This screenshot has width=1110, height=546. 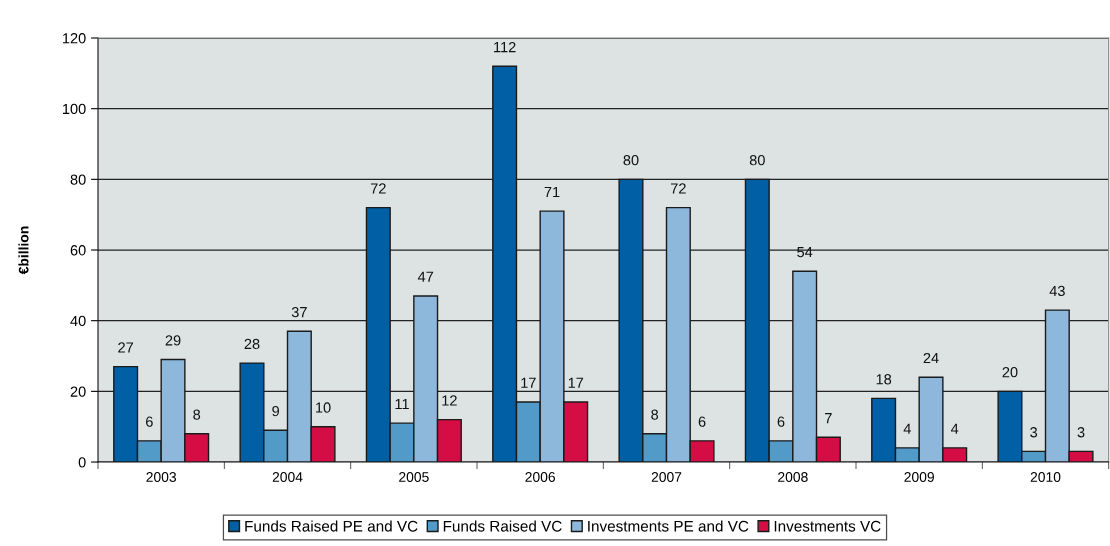 What do you see at coordinates (78, 321) in the screenshot?
I see `y-tick-label: 40` at bounding box center [78, 321].